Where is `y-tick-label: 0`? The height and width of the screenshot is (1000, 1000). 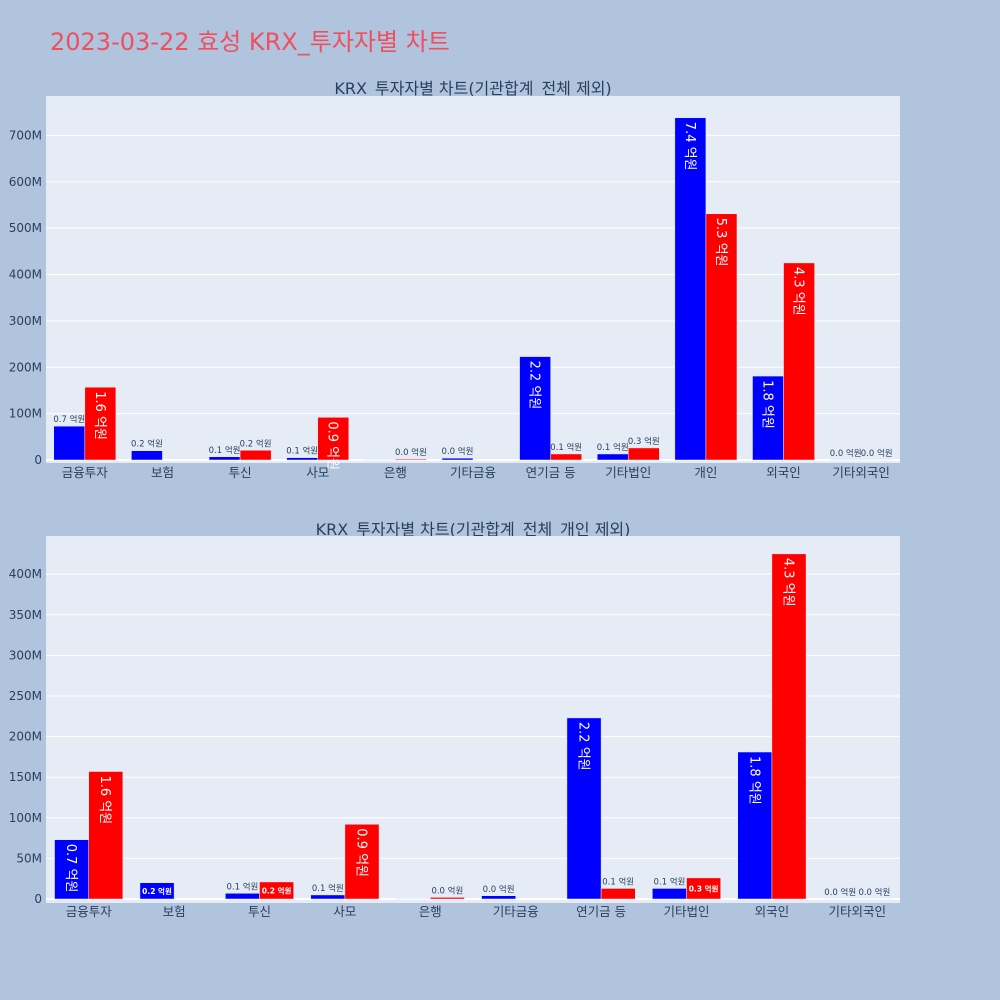 y-tick-label: 0 is located at coordinates (38, 899).